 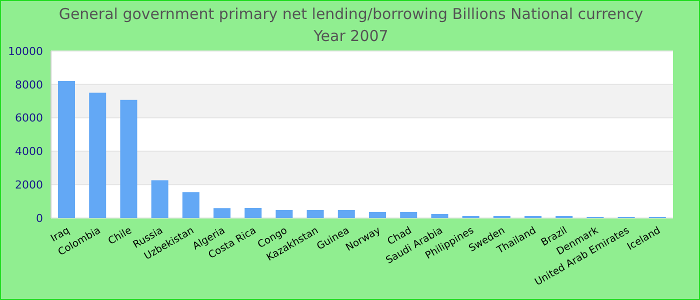 I want to click on y-tick-label: 10000, so click(x=25, y=51).